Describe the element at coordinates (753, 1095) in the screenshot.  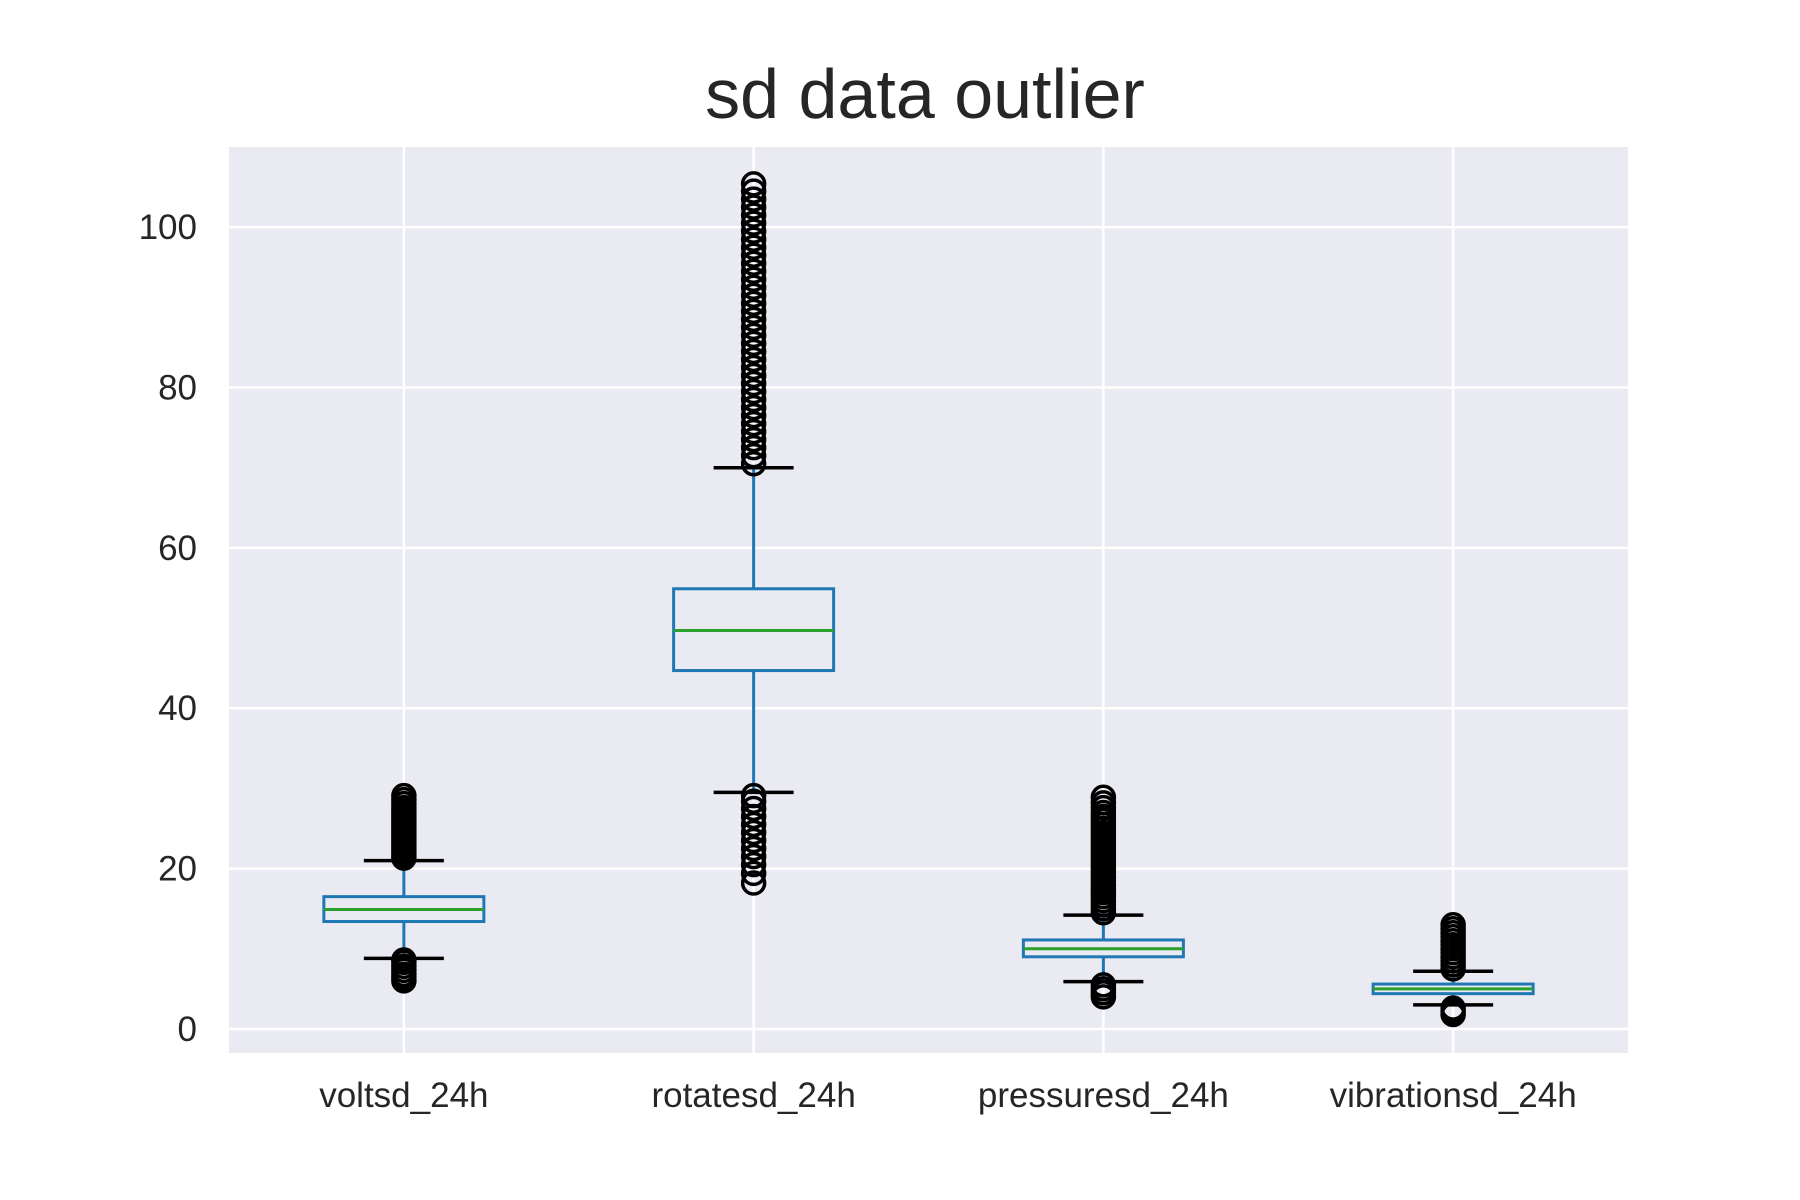
I see `x-tick-label: rotatesd_24h` at that location.